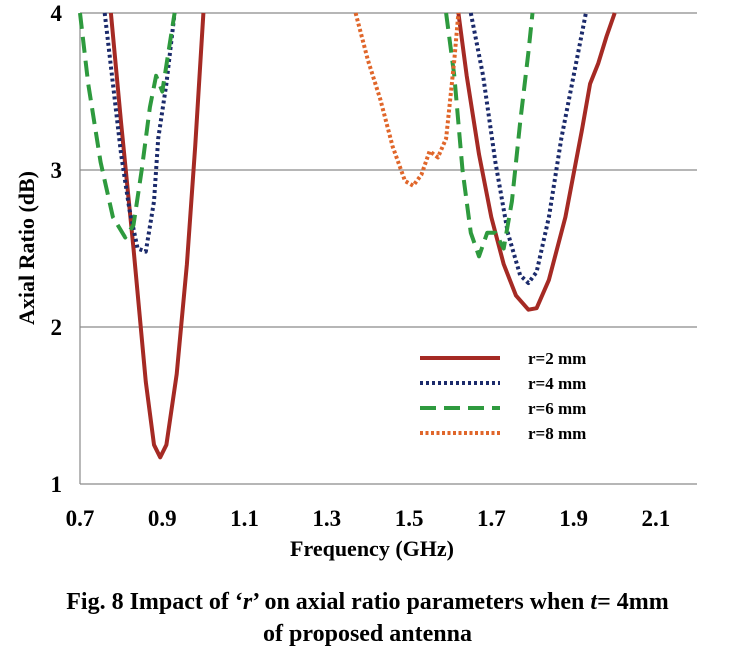 Image resolution: width=735 pixels, height=654 pixels. Describe the element at coordinates (409, 518) in the screenshot. I see `x-tick-label: 1.5` at that location.